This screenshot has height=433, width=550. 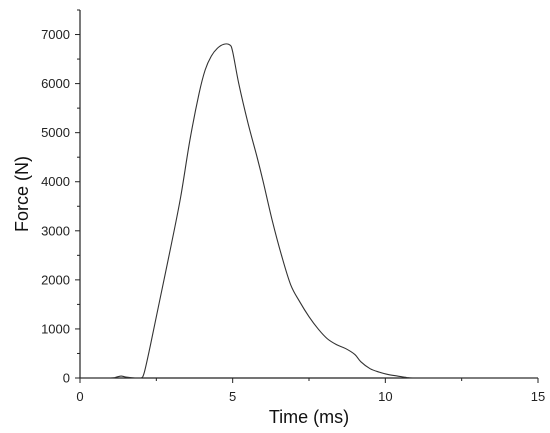 What do you see at coordinates (55, 34) in the screenshot?
I see `y-tick-label: 7000` at bounding box center [55, 34].